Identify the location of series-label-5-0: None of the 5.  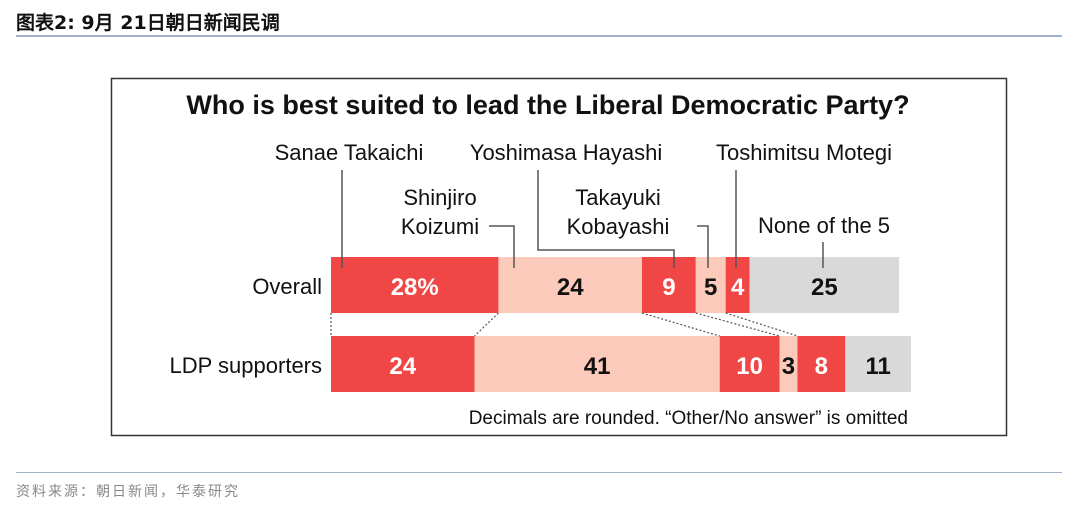
(824, 225).